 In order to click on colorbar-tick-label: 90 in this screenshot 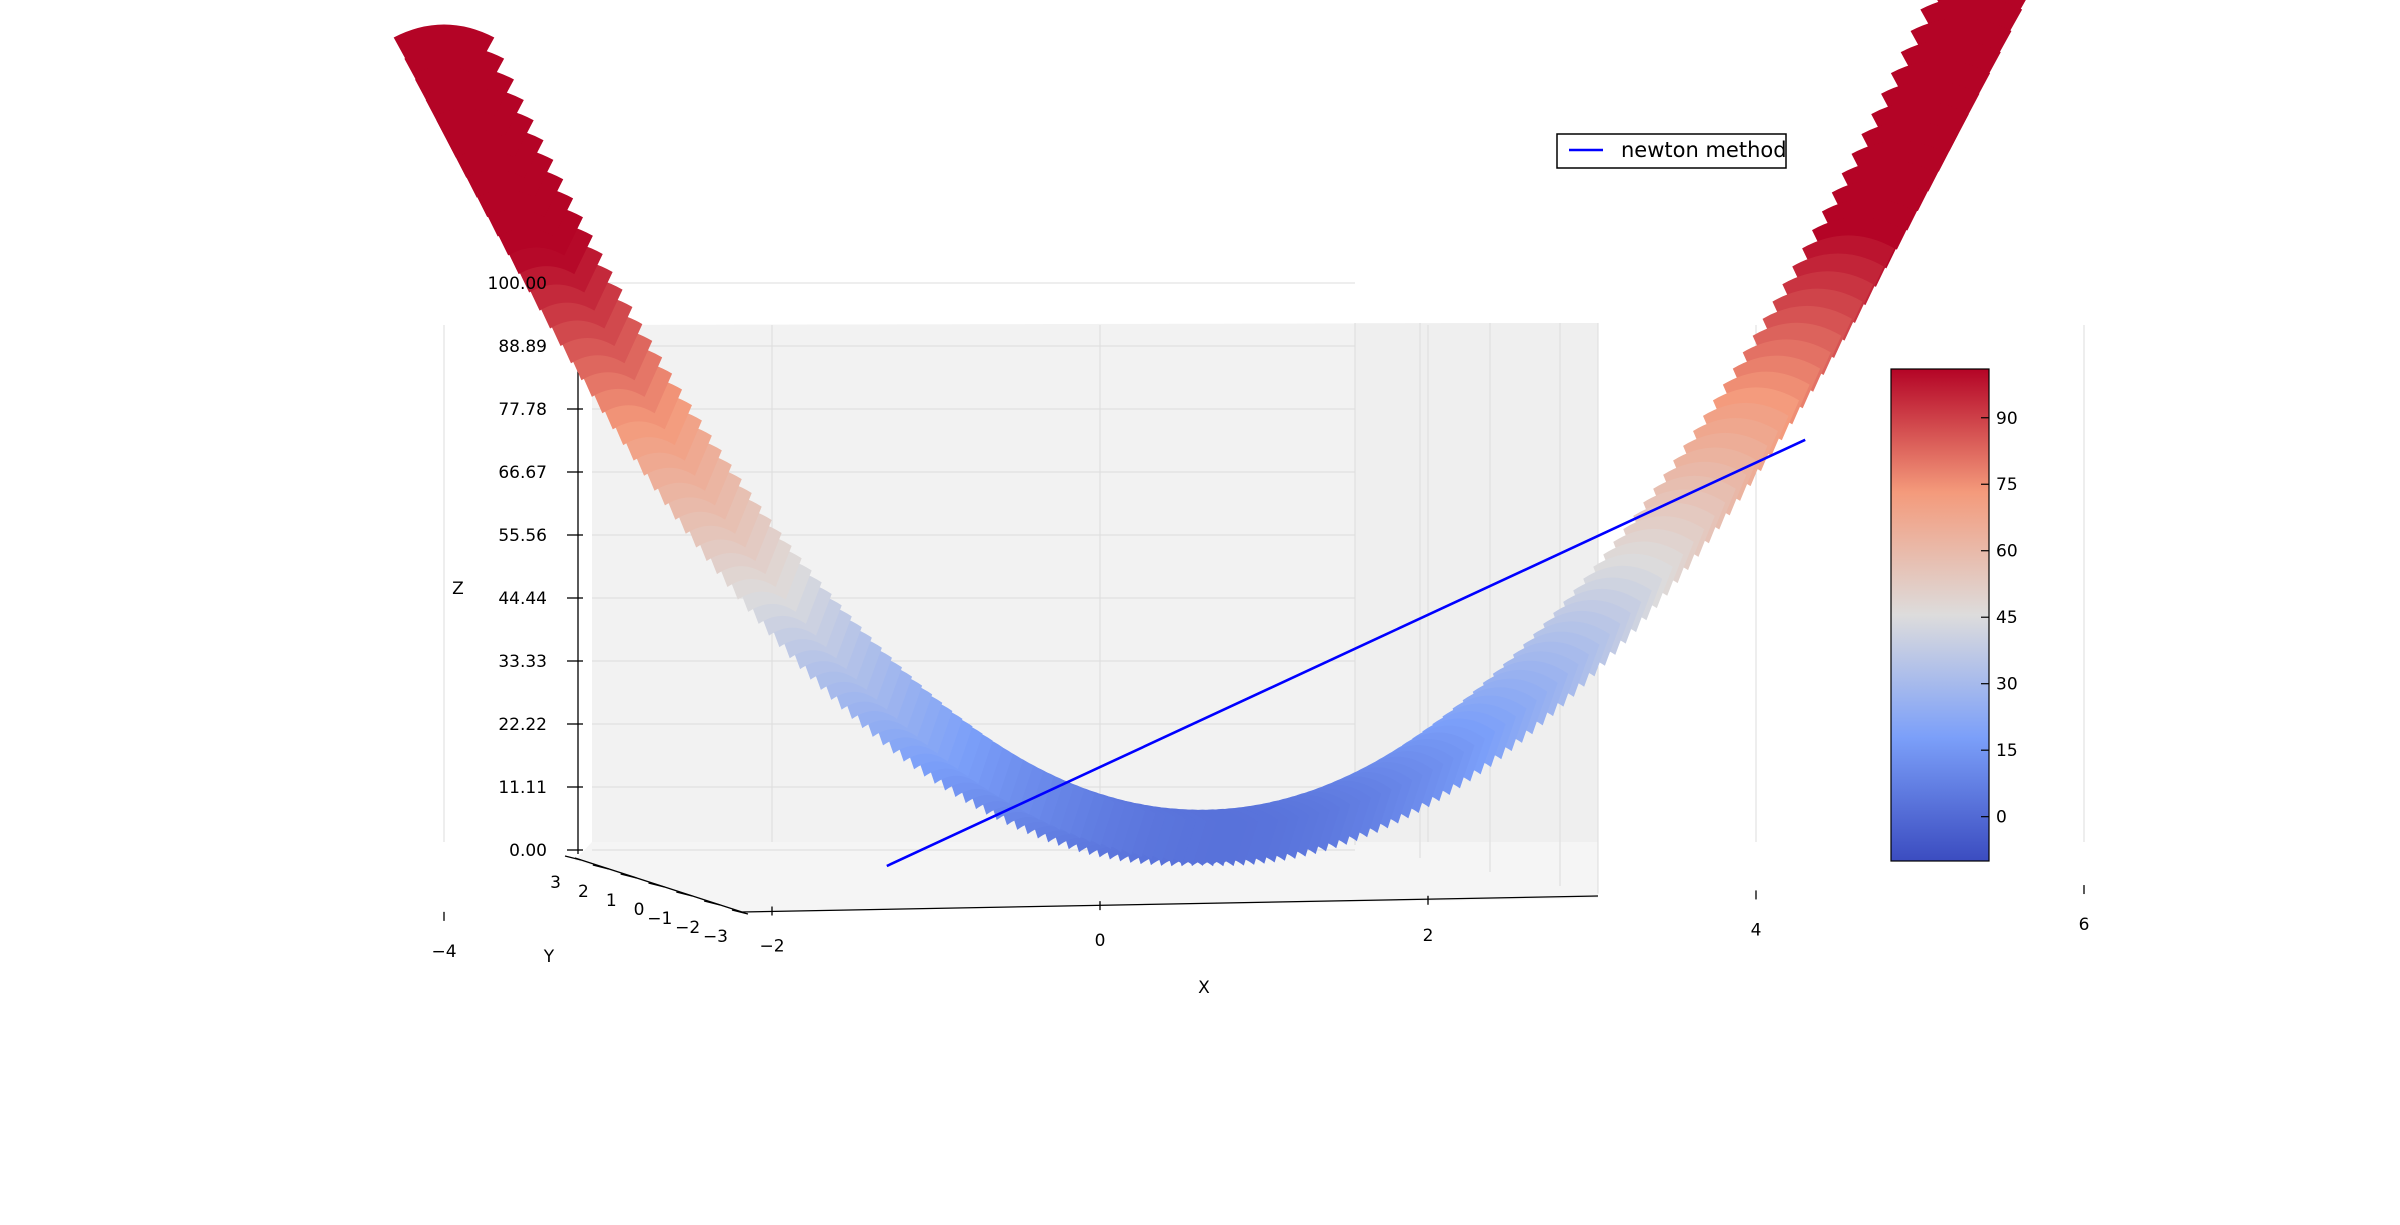, I will do `click(2007, 419)`.